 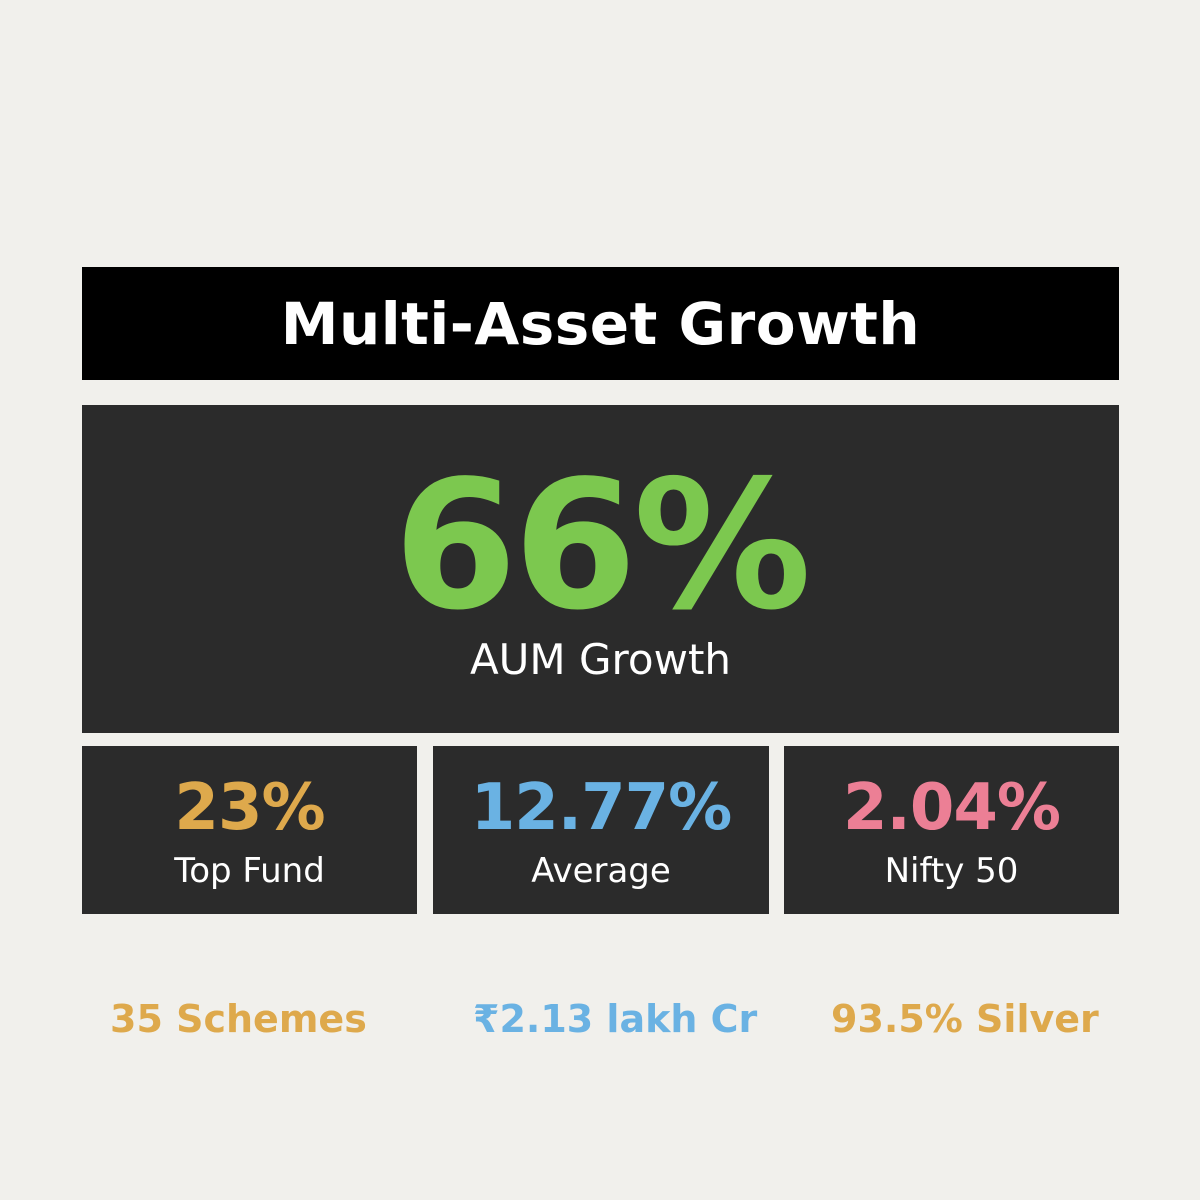 What do you see at coordinates (249, 871) in the screenshot?
I see `stat-label: Top Fund` at bounding box center [249, 871].